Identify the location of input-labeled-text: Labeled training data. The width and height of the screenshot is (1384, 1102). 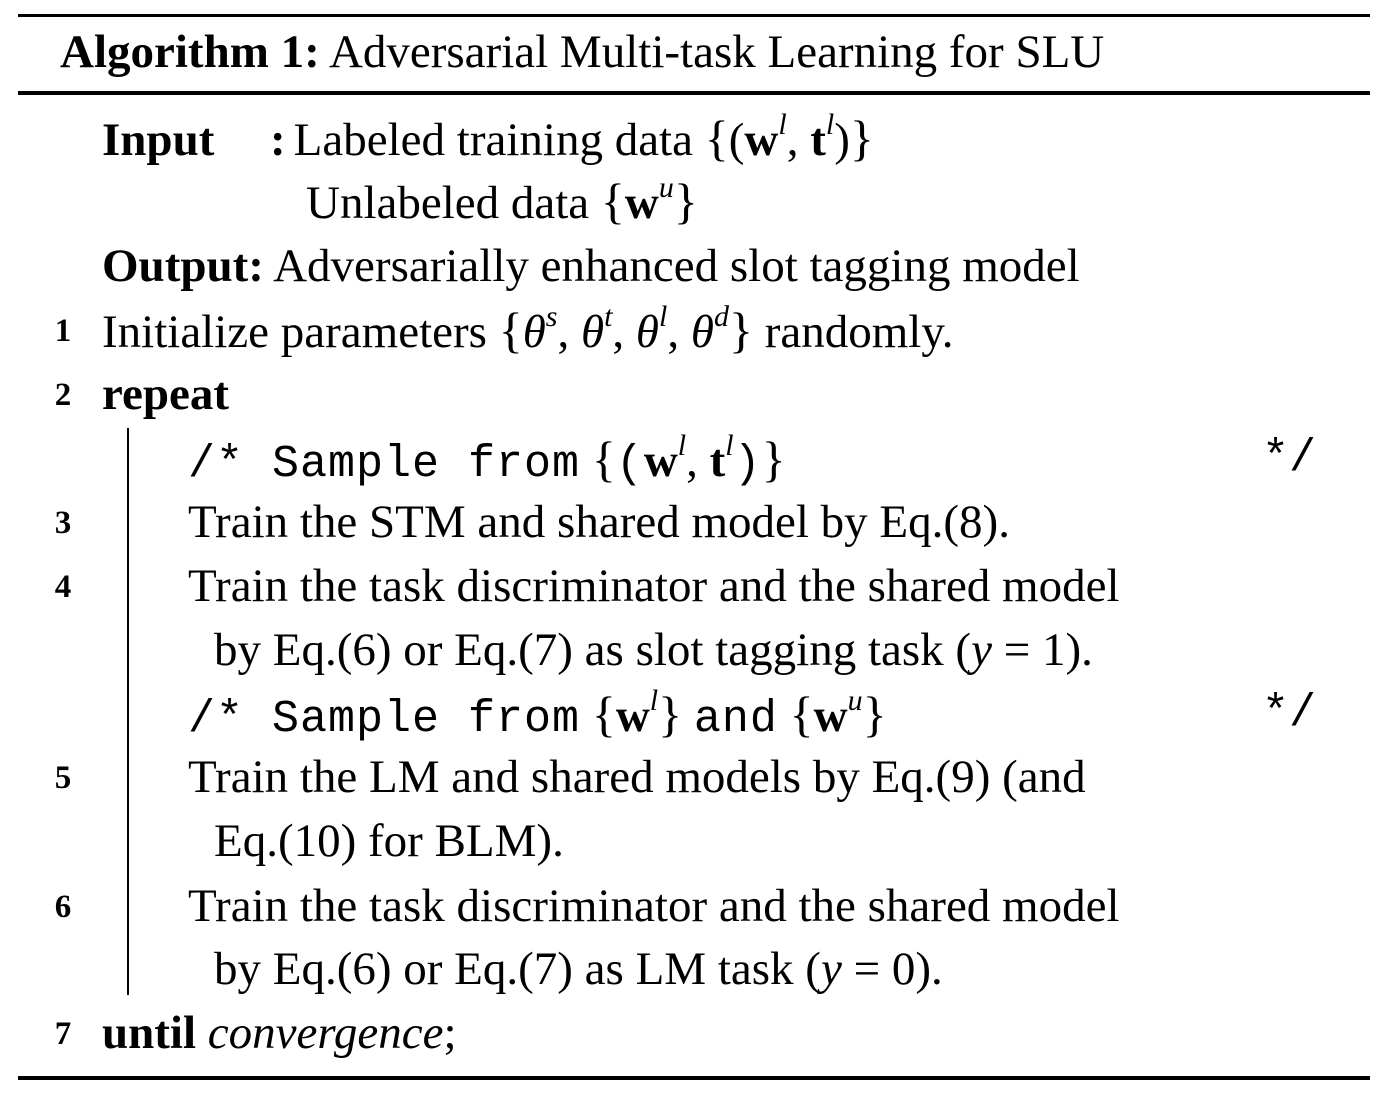
(493, 140).